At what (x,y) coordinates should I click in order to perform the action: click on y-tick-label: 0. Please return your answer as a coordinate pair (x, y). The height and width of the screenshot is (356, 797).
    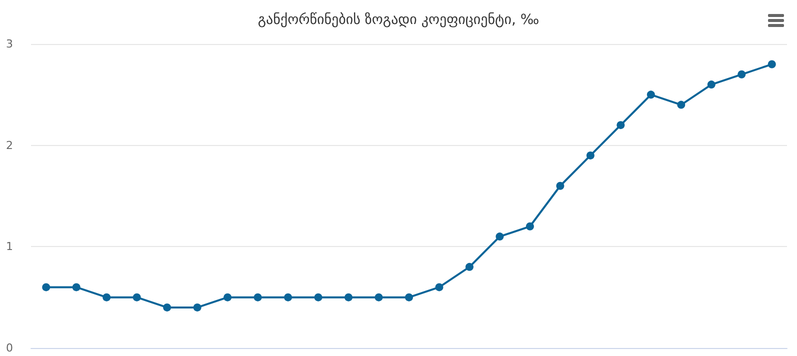
    Looking at the image, I should click on (9, 348).